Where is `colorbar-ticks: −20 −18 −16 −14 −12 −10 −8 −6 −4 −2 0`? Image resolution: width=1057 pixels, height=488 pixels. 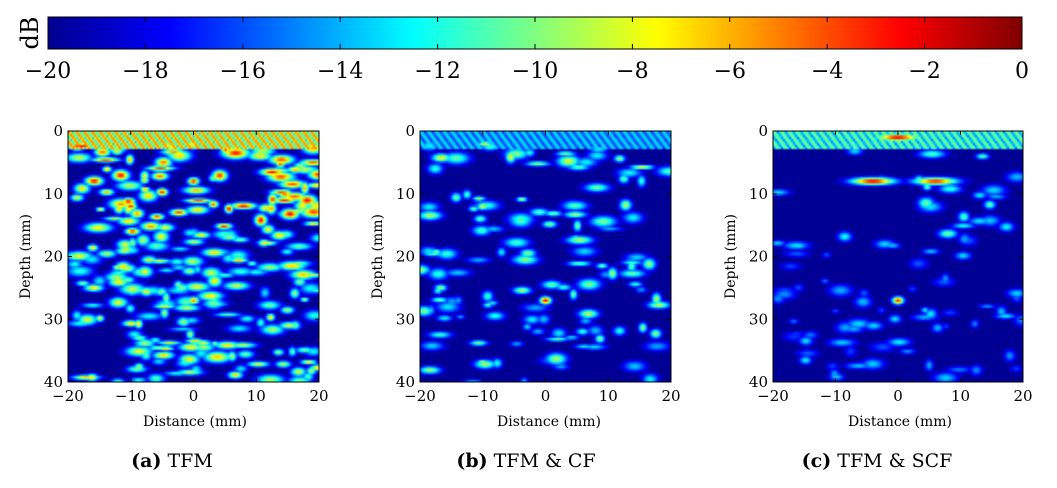
colorbar-ticks: −20 −18 −16 −14 −12 −10 −8 −6 −4 −2 0 is located at coordinates (527, 50).